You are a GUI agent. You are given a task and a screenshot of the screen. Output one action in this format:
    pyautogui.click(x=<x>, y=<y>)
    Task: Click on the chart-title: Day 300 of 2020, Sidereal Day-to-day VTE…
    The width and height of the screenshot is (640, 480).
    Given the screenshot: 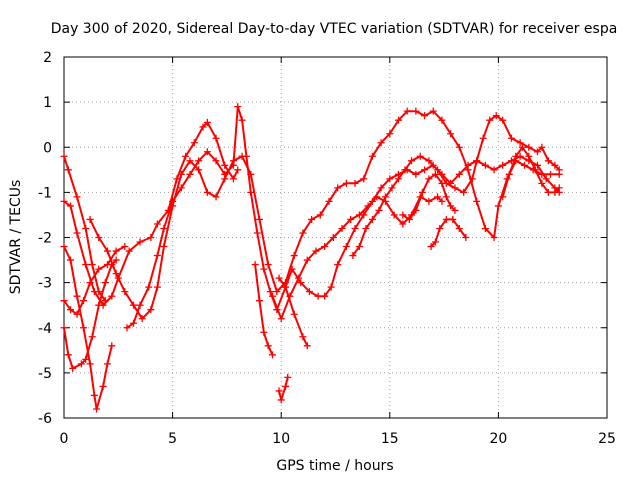 What is the action you would take?
    pyautogui.click(x=334, y=29)
    